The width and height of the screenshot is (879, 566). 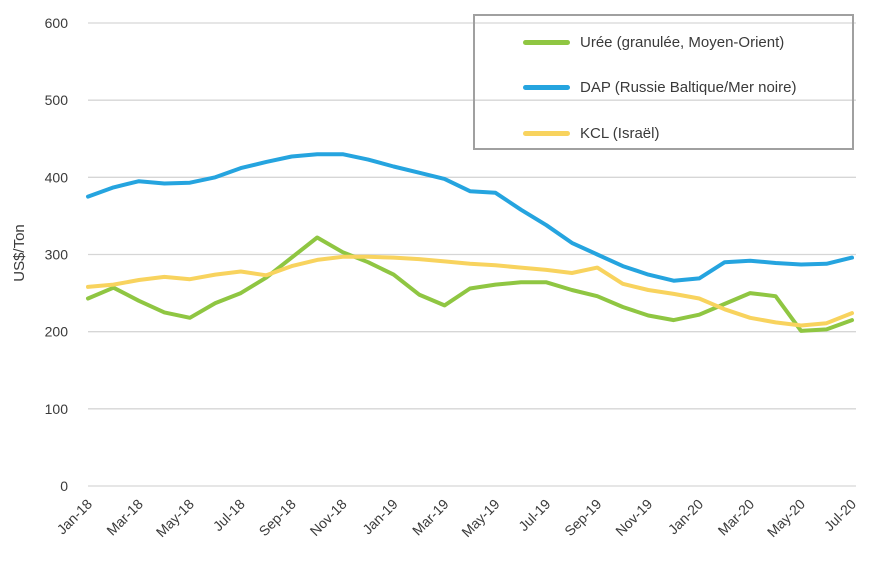 I want to click on x-tick-label: Jul-20, so click(x=840, y=515).